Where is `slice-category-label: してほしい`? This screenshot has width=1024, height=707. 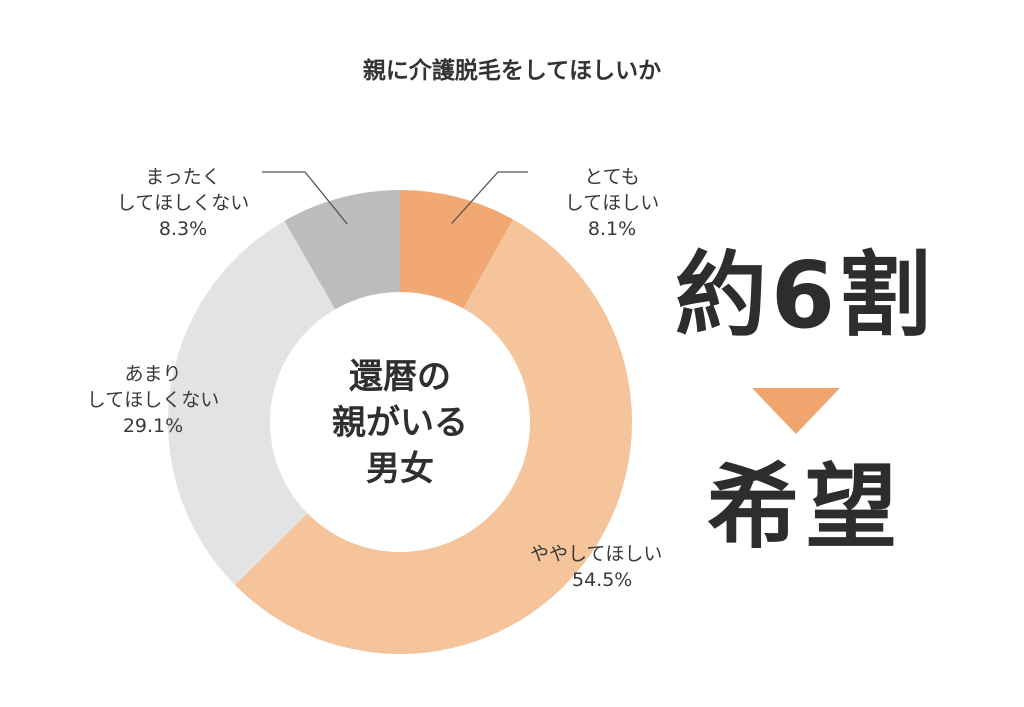 slice-category-label: してほしい is located at coordinates (612, 203).